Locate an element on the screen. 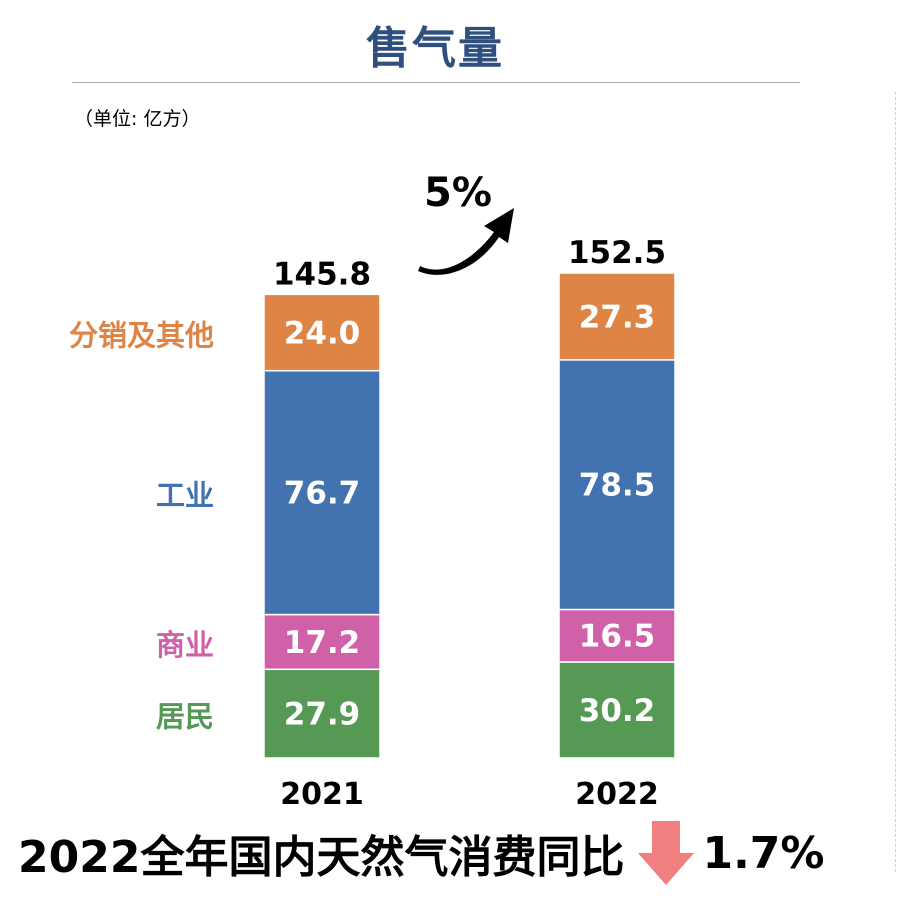  footer-change-value: 1.7% is located at coordinates (763, 853).